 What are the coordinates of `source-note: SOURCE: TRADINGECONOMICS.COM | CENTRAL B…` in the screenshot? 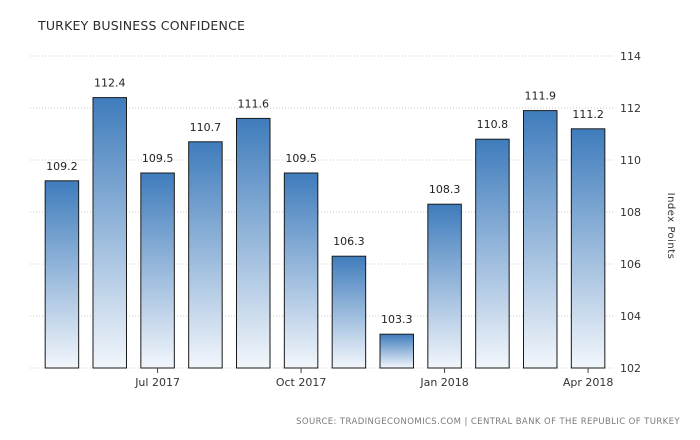 It's located at (488, 422).